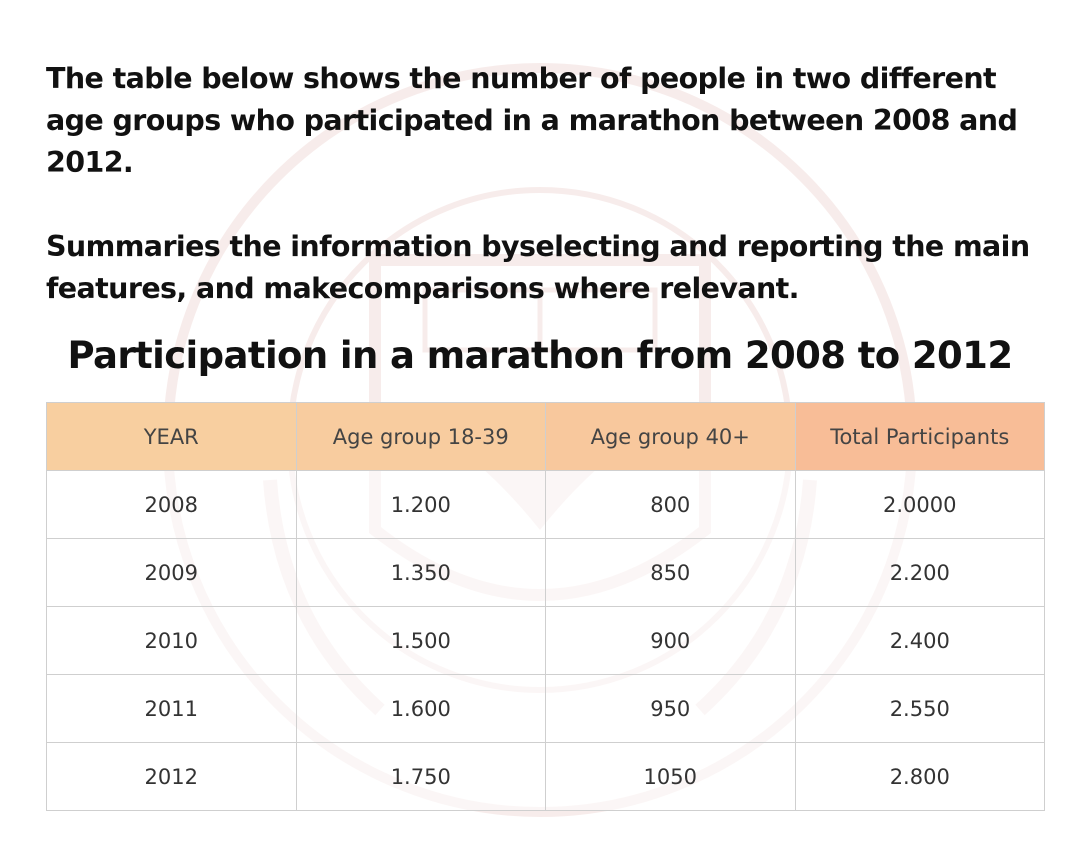 The width and height of the screenshot is (1080, 863). I want to click on cell-year: 2011, so click(171, 708).